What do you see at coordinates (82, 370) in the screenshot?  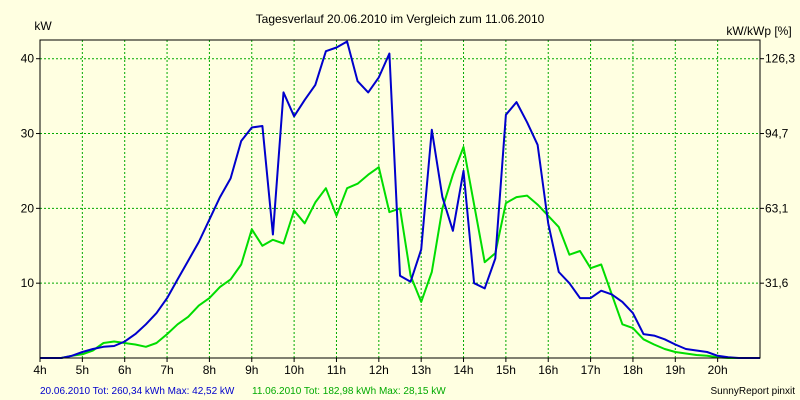 I see `x-tick-label: 5h` at bounding box center [82, 370].